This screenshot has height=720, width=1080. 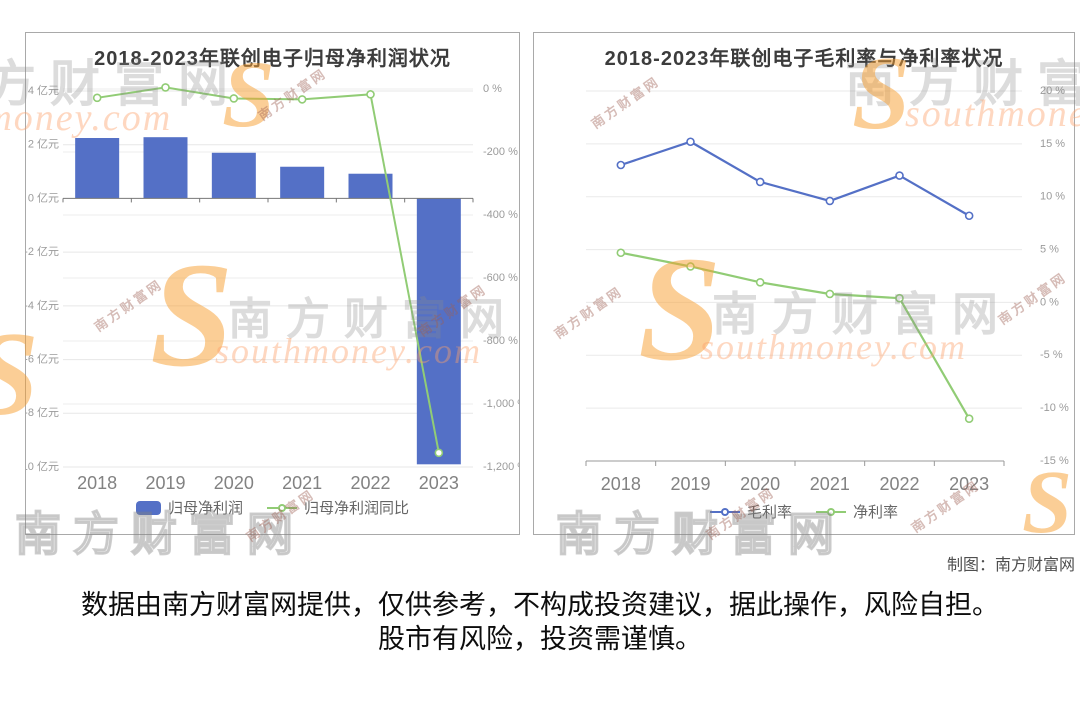 I want to click on legend-item-gross-margin: 毛利率, so click(x=750, y=511).